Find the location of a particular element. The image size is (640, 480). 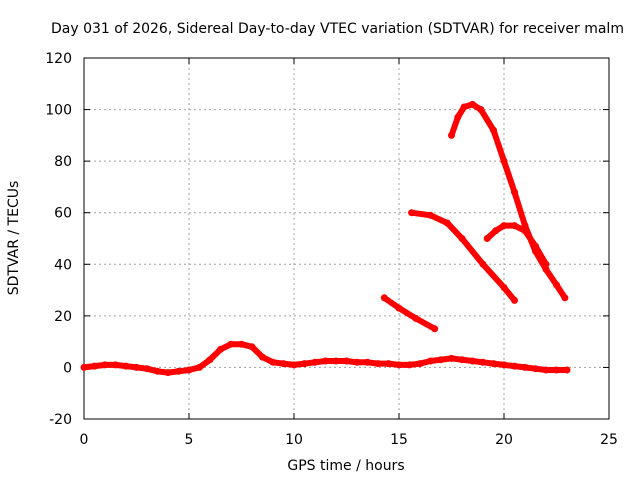

y-tick-label: 0 is located at coordinates (67, 368).